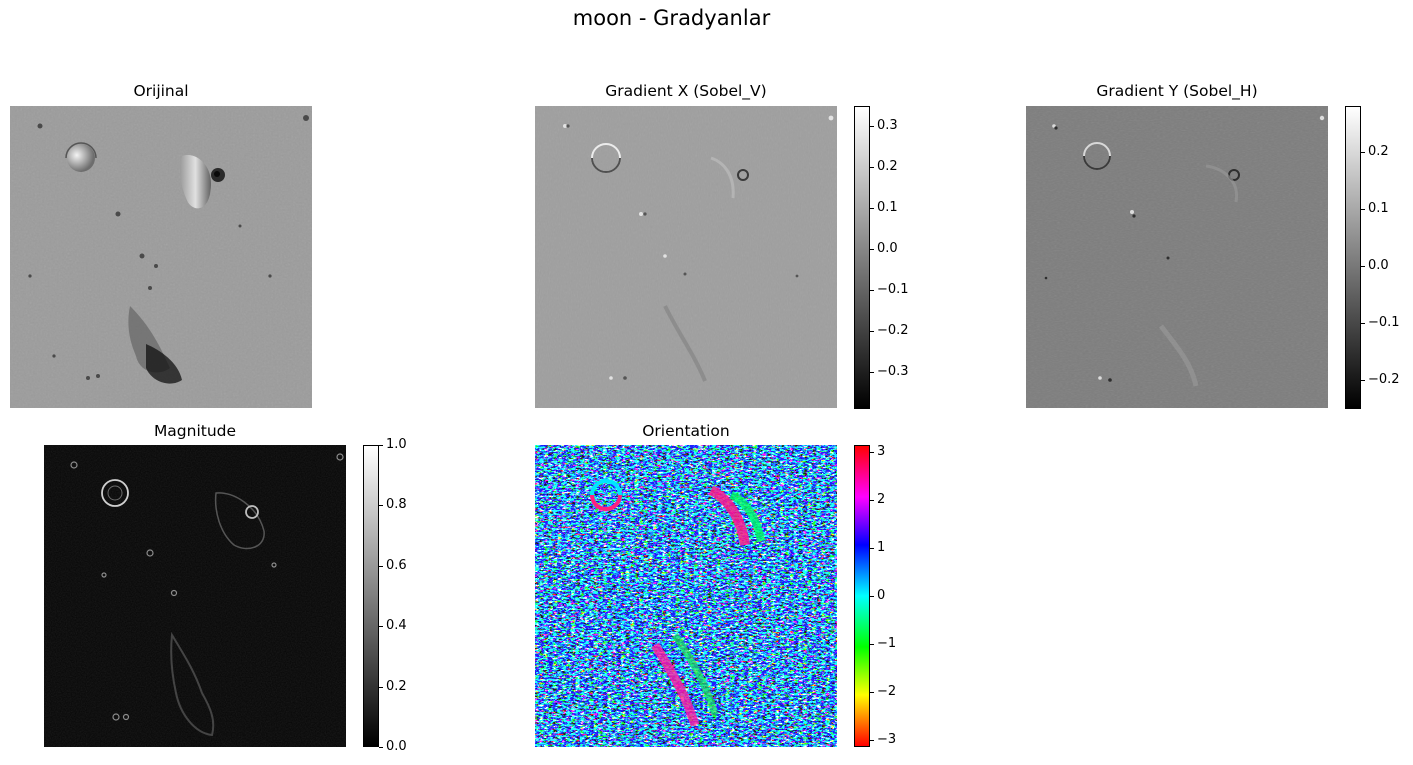 The height and width of the screenshot is (765, 1413). I want to click on gradient-x-image, so click(686, 257).